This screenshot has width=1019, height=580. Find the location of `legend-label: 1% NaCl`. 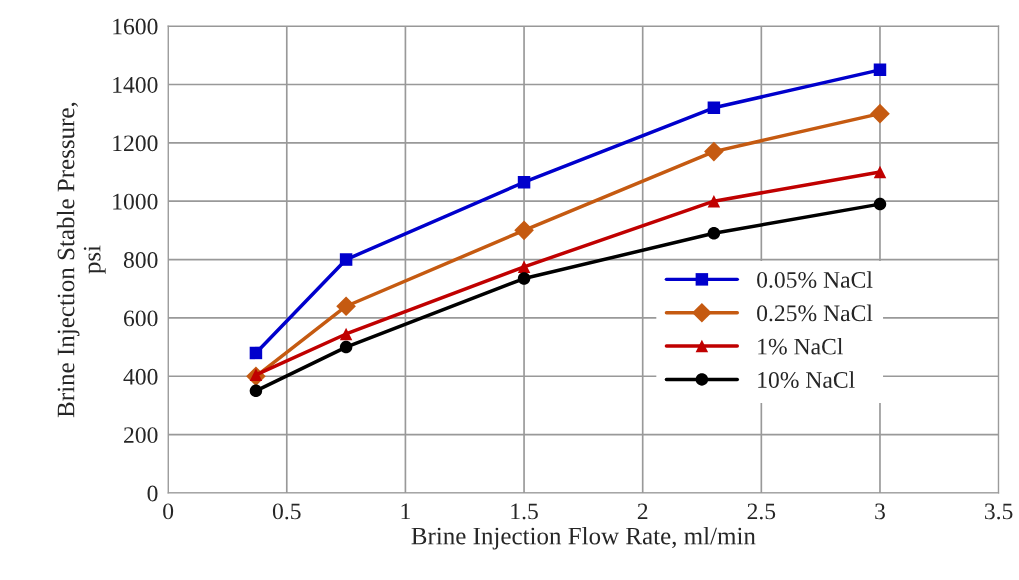

legend-label: 1% NaCl is located at coordinates (800, 346).